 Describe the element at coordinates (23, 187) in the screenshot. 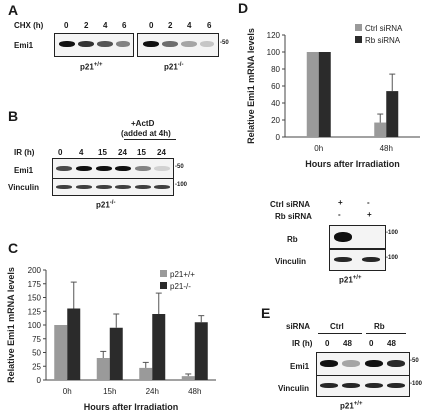

I see `panel-b-row-vinculin: Vinculin` at that location.